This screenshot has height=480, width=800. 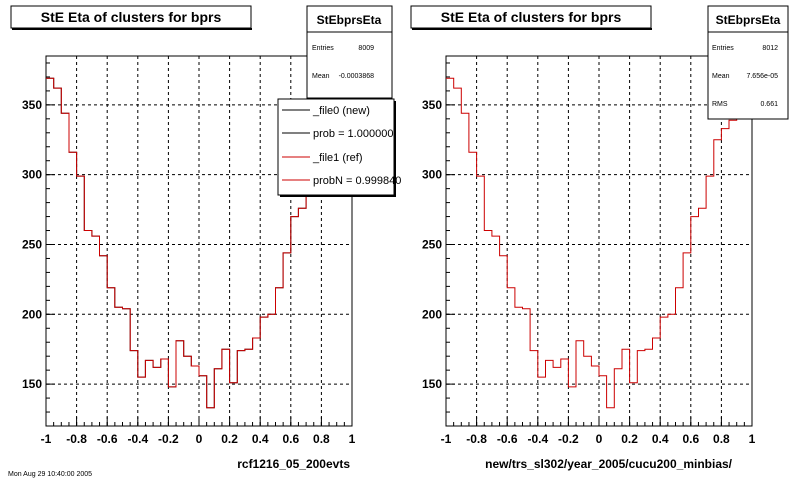 What do you see at coordinates (353, 134) in the screenshot?
I see `legend-label-prob: prob = 1.000000` at bounding box center [353, 134].